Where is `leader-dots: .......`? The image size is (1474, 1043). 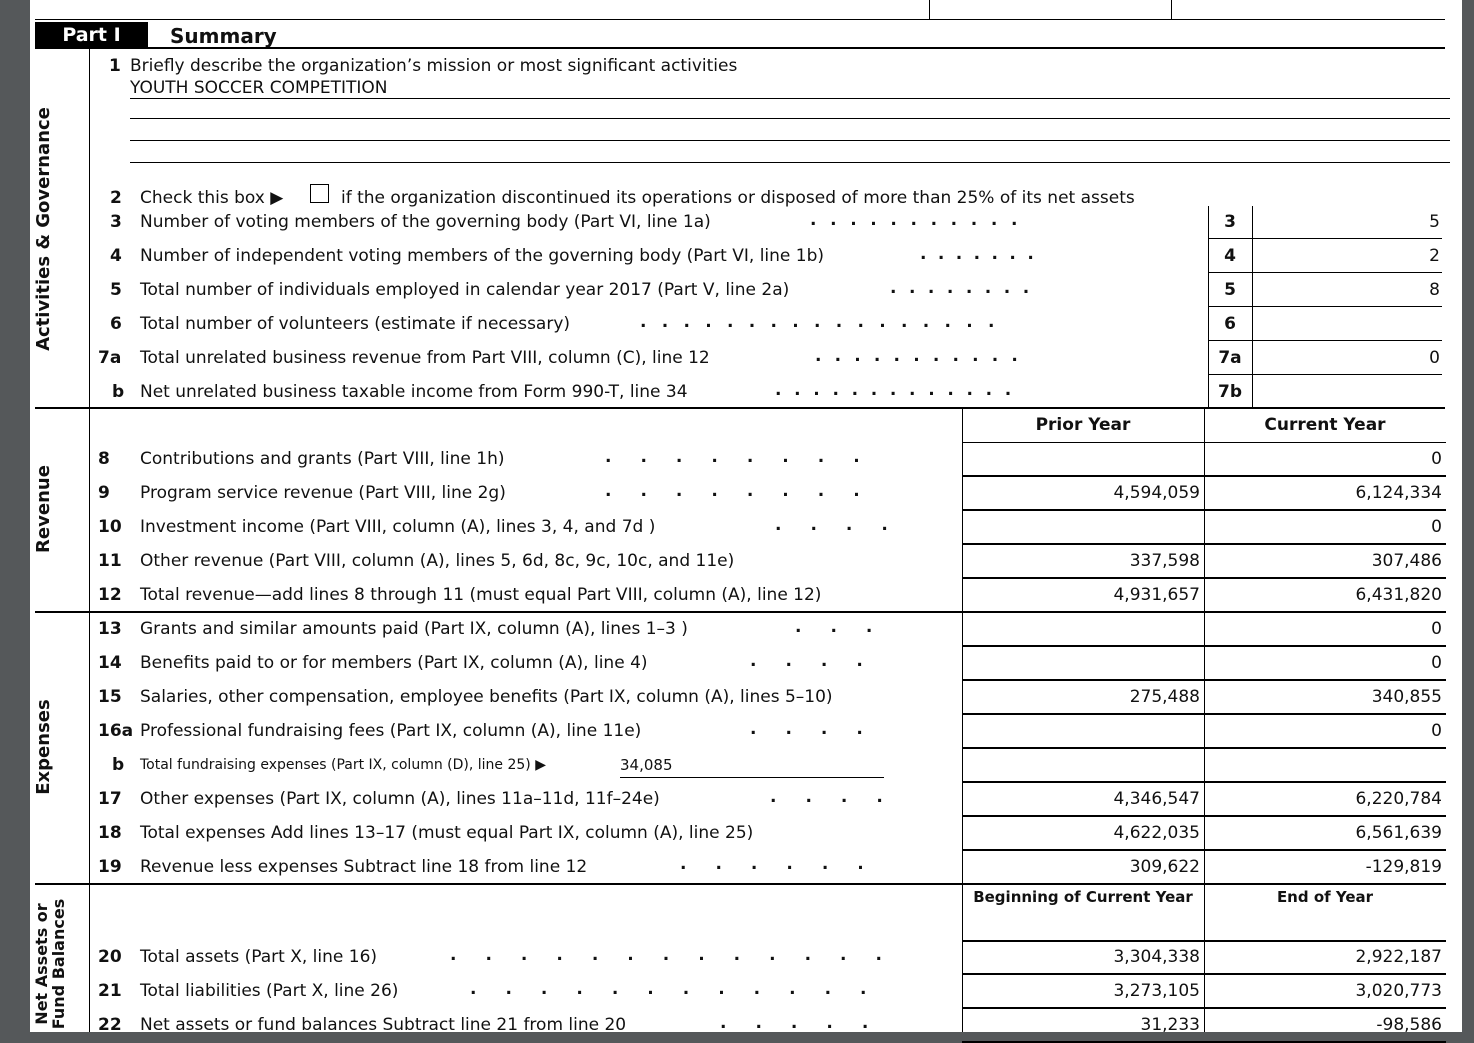 leader-dots: ....... is located at coordinates (983, 254).